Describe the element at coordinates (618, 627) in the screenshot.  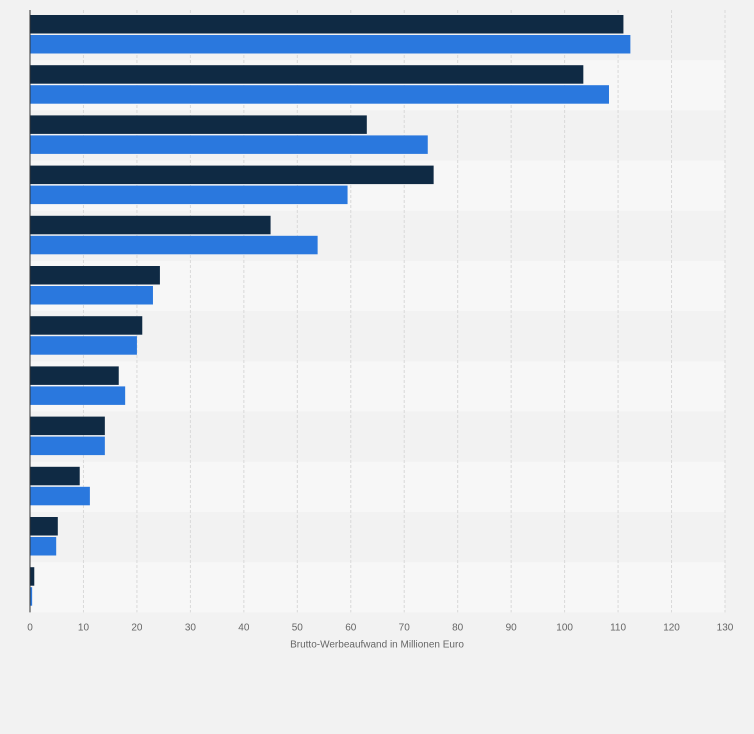
I see `x-tick-label: 110` at that location.